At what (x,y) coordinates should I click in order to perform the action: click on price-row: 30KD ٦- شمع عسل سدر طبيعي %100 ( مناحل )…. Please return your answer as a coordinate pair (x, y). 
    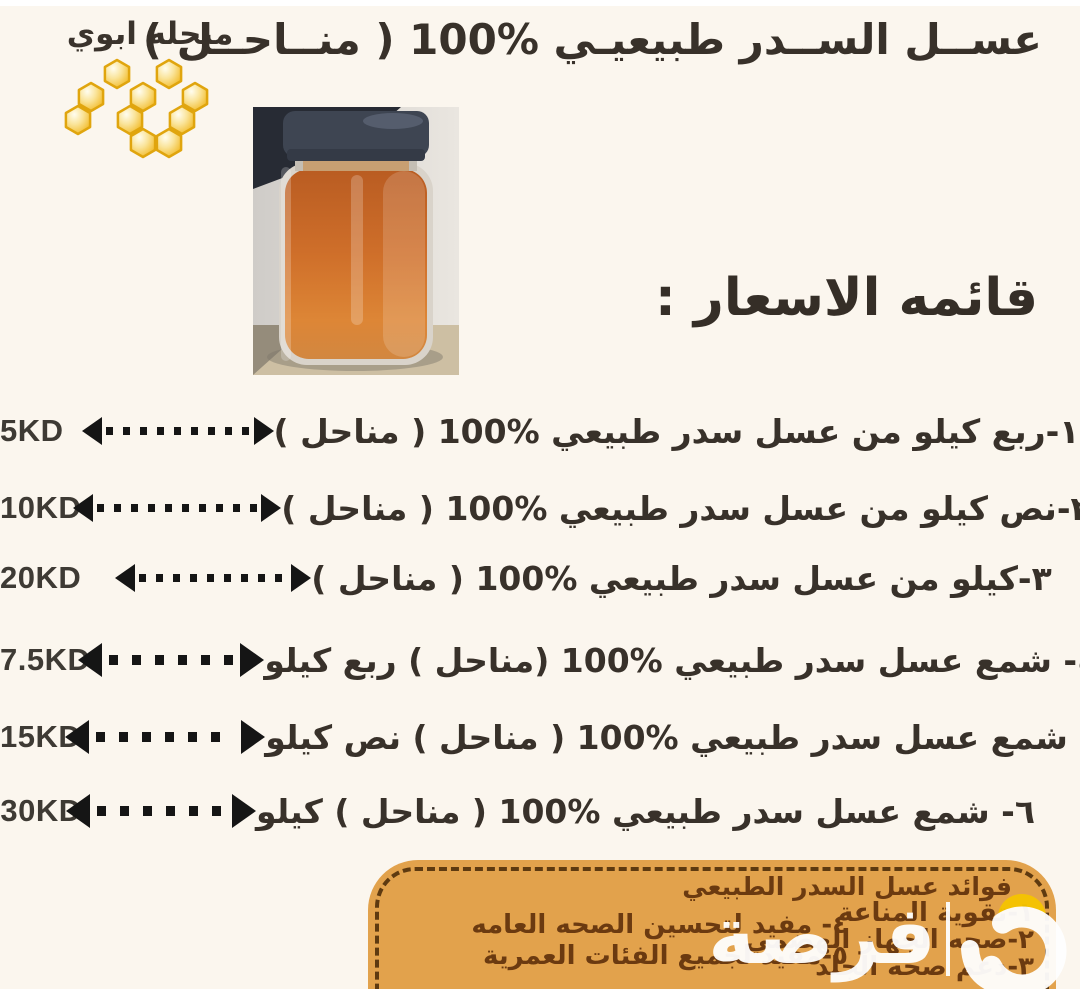
    Looking at the image, I should click on (540, 811).